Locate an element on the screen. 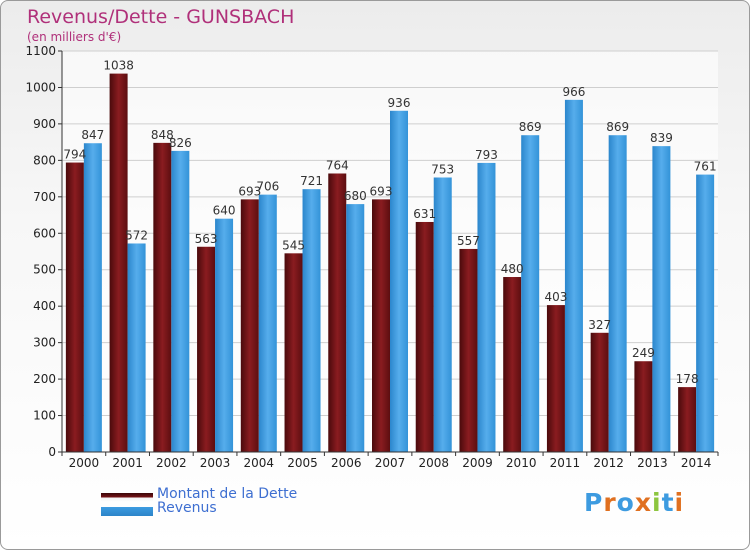  y-tick-label: 0 is located at coordinates (52, 452).